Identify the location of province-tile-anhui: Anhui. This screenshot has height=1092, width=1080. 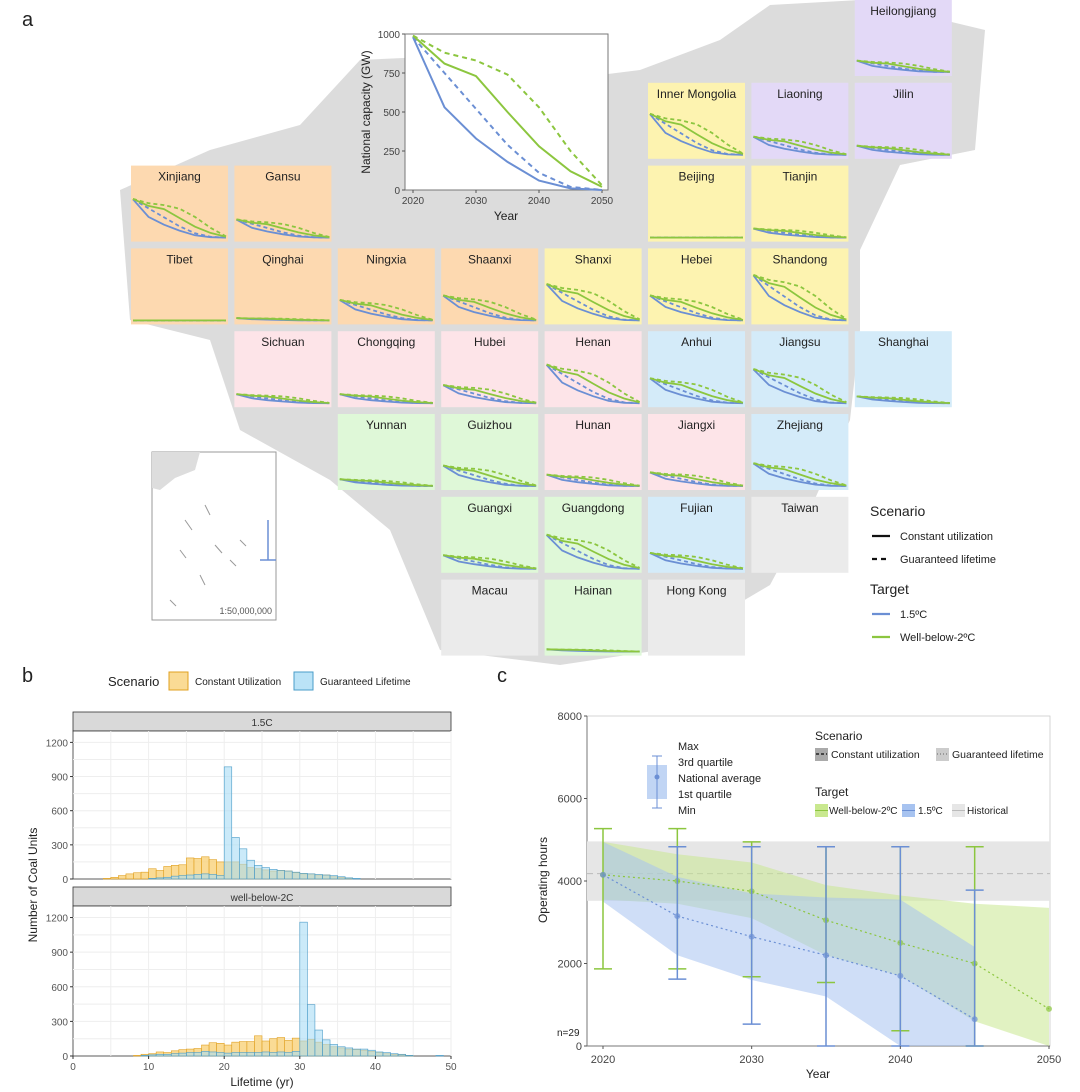
(696, 369).